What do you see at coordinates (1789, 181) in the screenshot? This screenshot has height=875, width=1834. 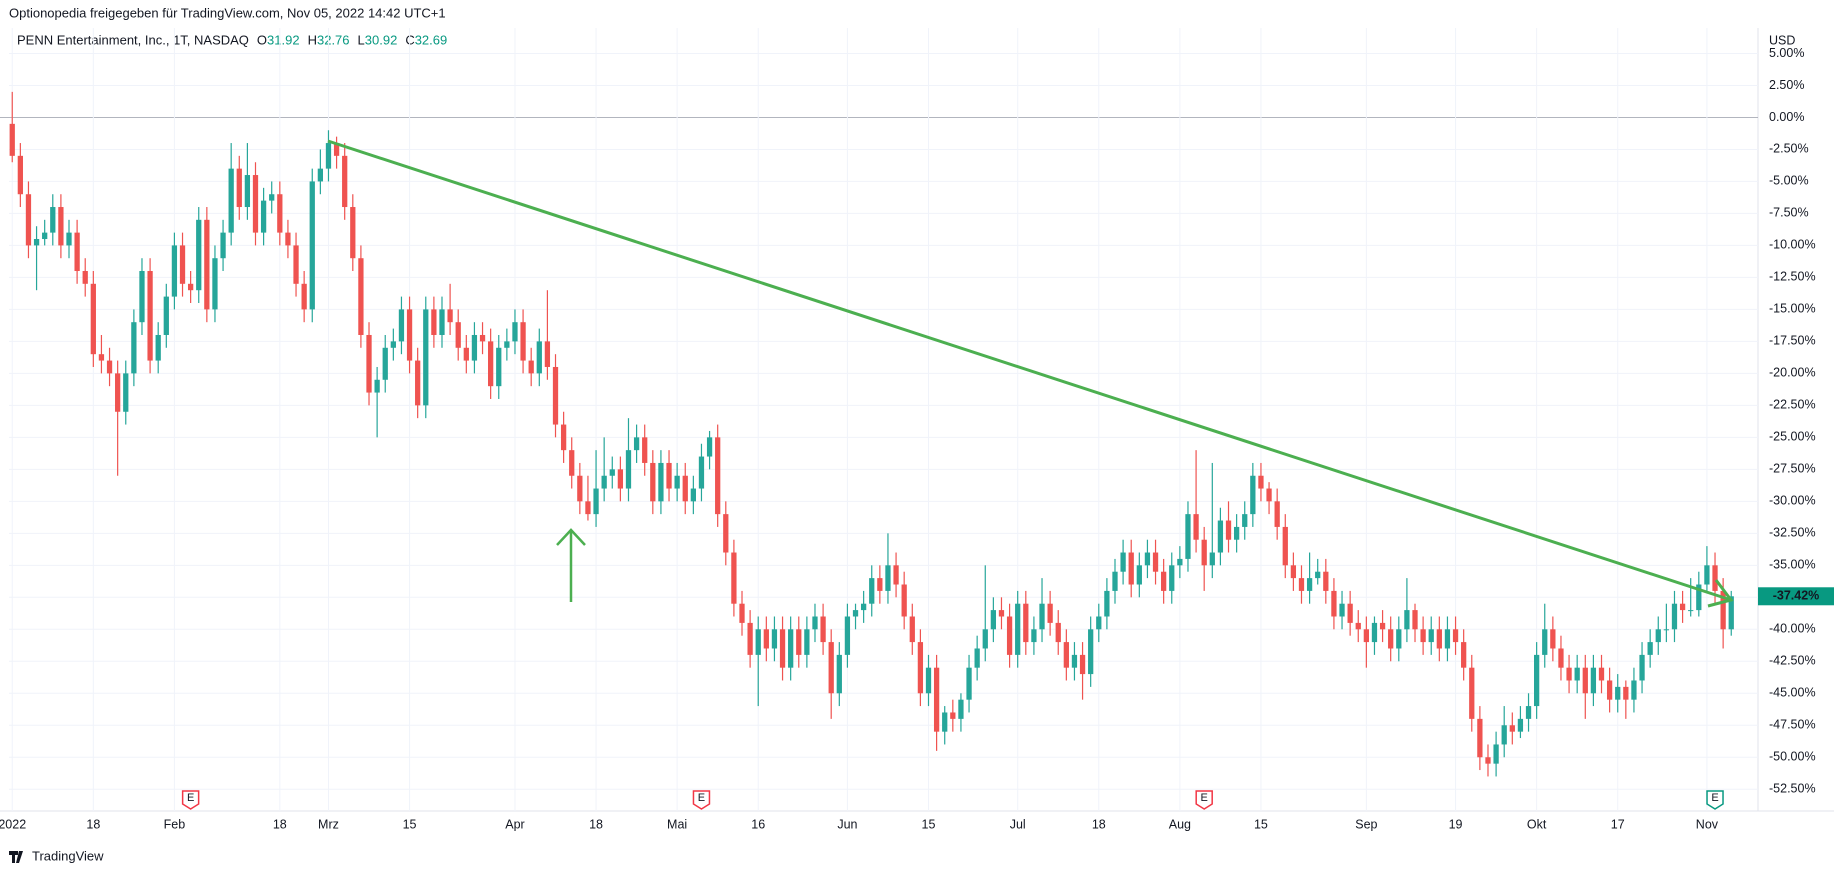 I see `y-tick-label: -5.00%` at bounding box center [1789, 181].